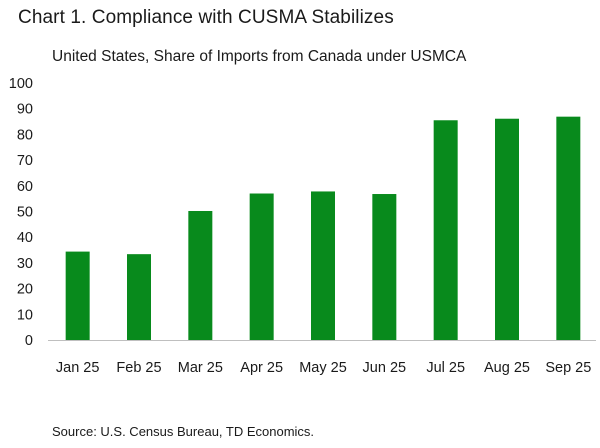 The image size is (600, 448). What do you see at coordinates (261, 368) in the screenshot?
I see `x-tick-label: Apr 25` at bounding box center [261, 368].